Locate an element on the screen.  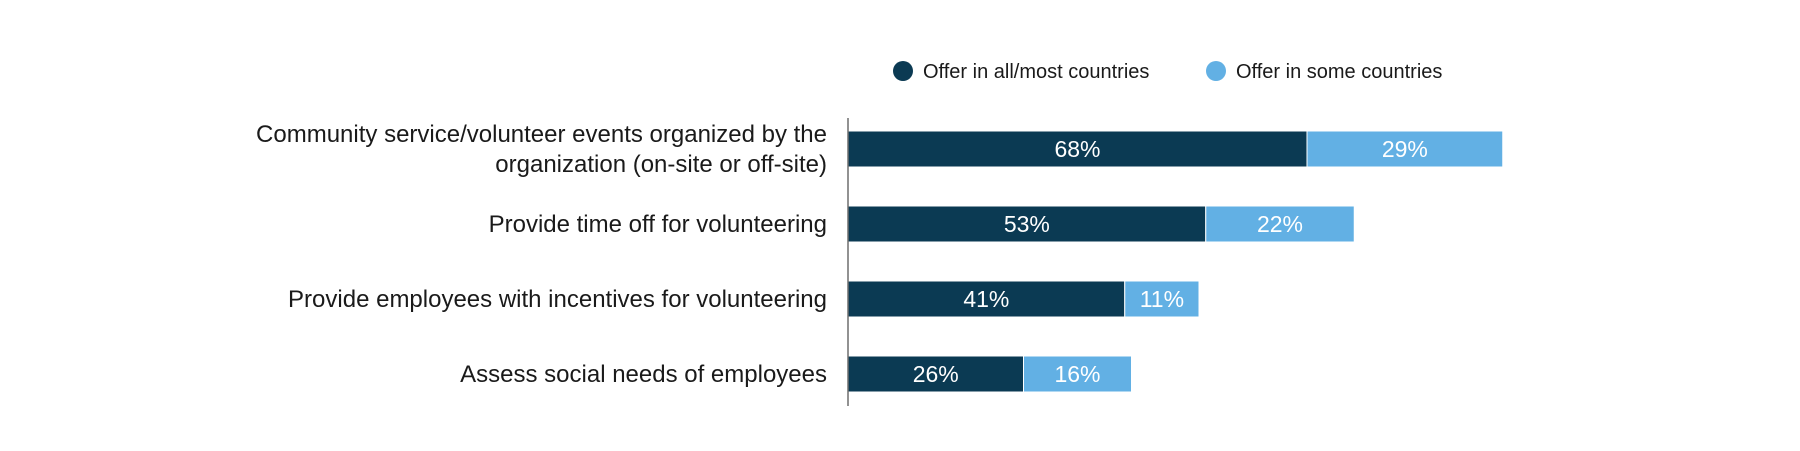
data-label: 22% is located at coordinates (1280, 224).